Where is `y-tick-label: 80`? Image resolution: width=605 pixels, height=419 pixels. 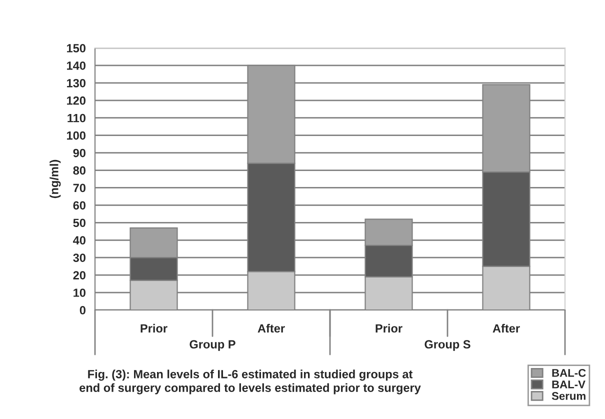
y-tick-label: 80 is located at coordinates (79, 170).